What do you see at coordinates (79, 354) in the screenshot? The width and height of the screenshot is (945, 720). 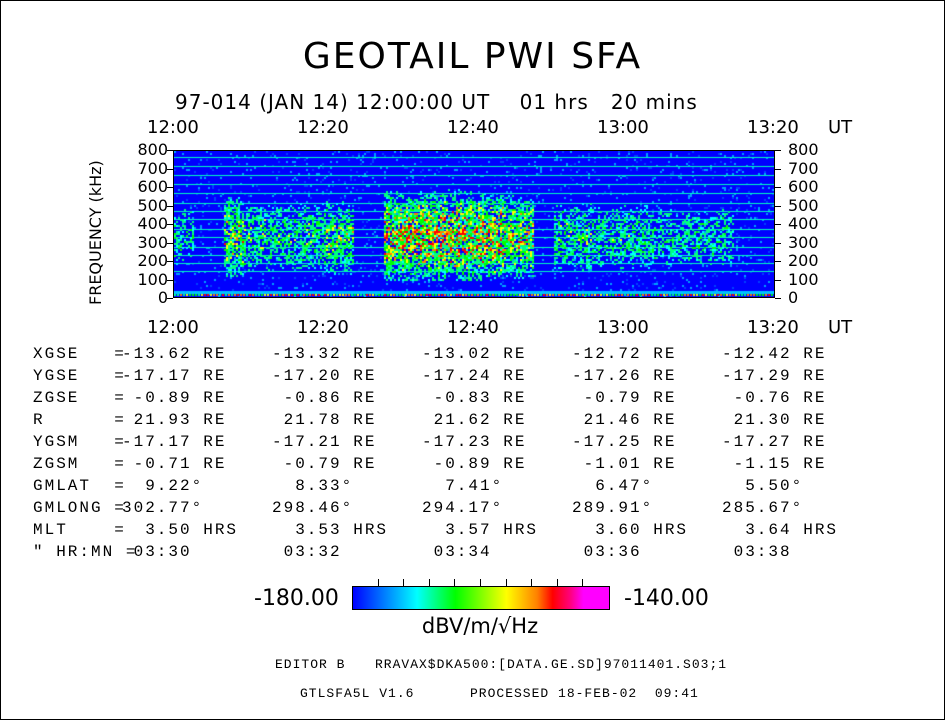 I see `ephemeris-label: XGSE =` at bounding box center [79, 354].